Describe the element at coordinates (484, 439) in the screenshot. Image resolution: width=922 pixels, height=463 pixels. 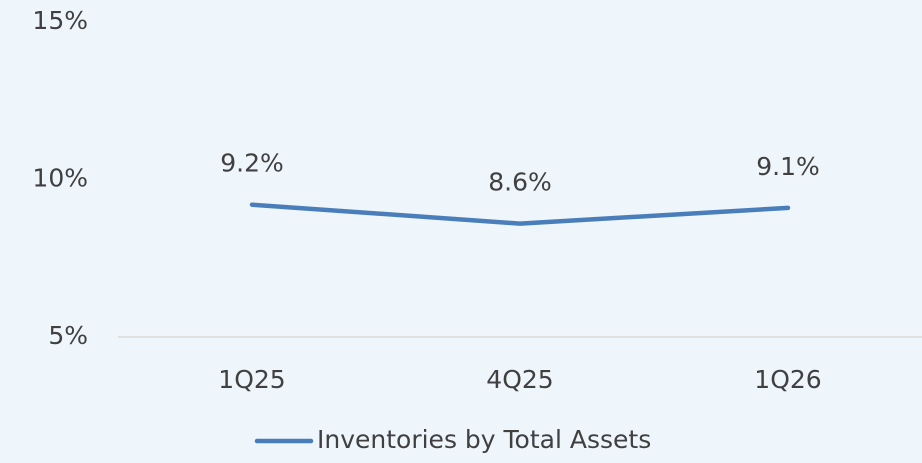
I see `legend-label: Inventories by Total Assets` at that location.